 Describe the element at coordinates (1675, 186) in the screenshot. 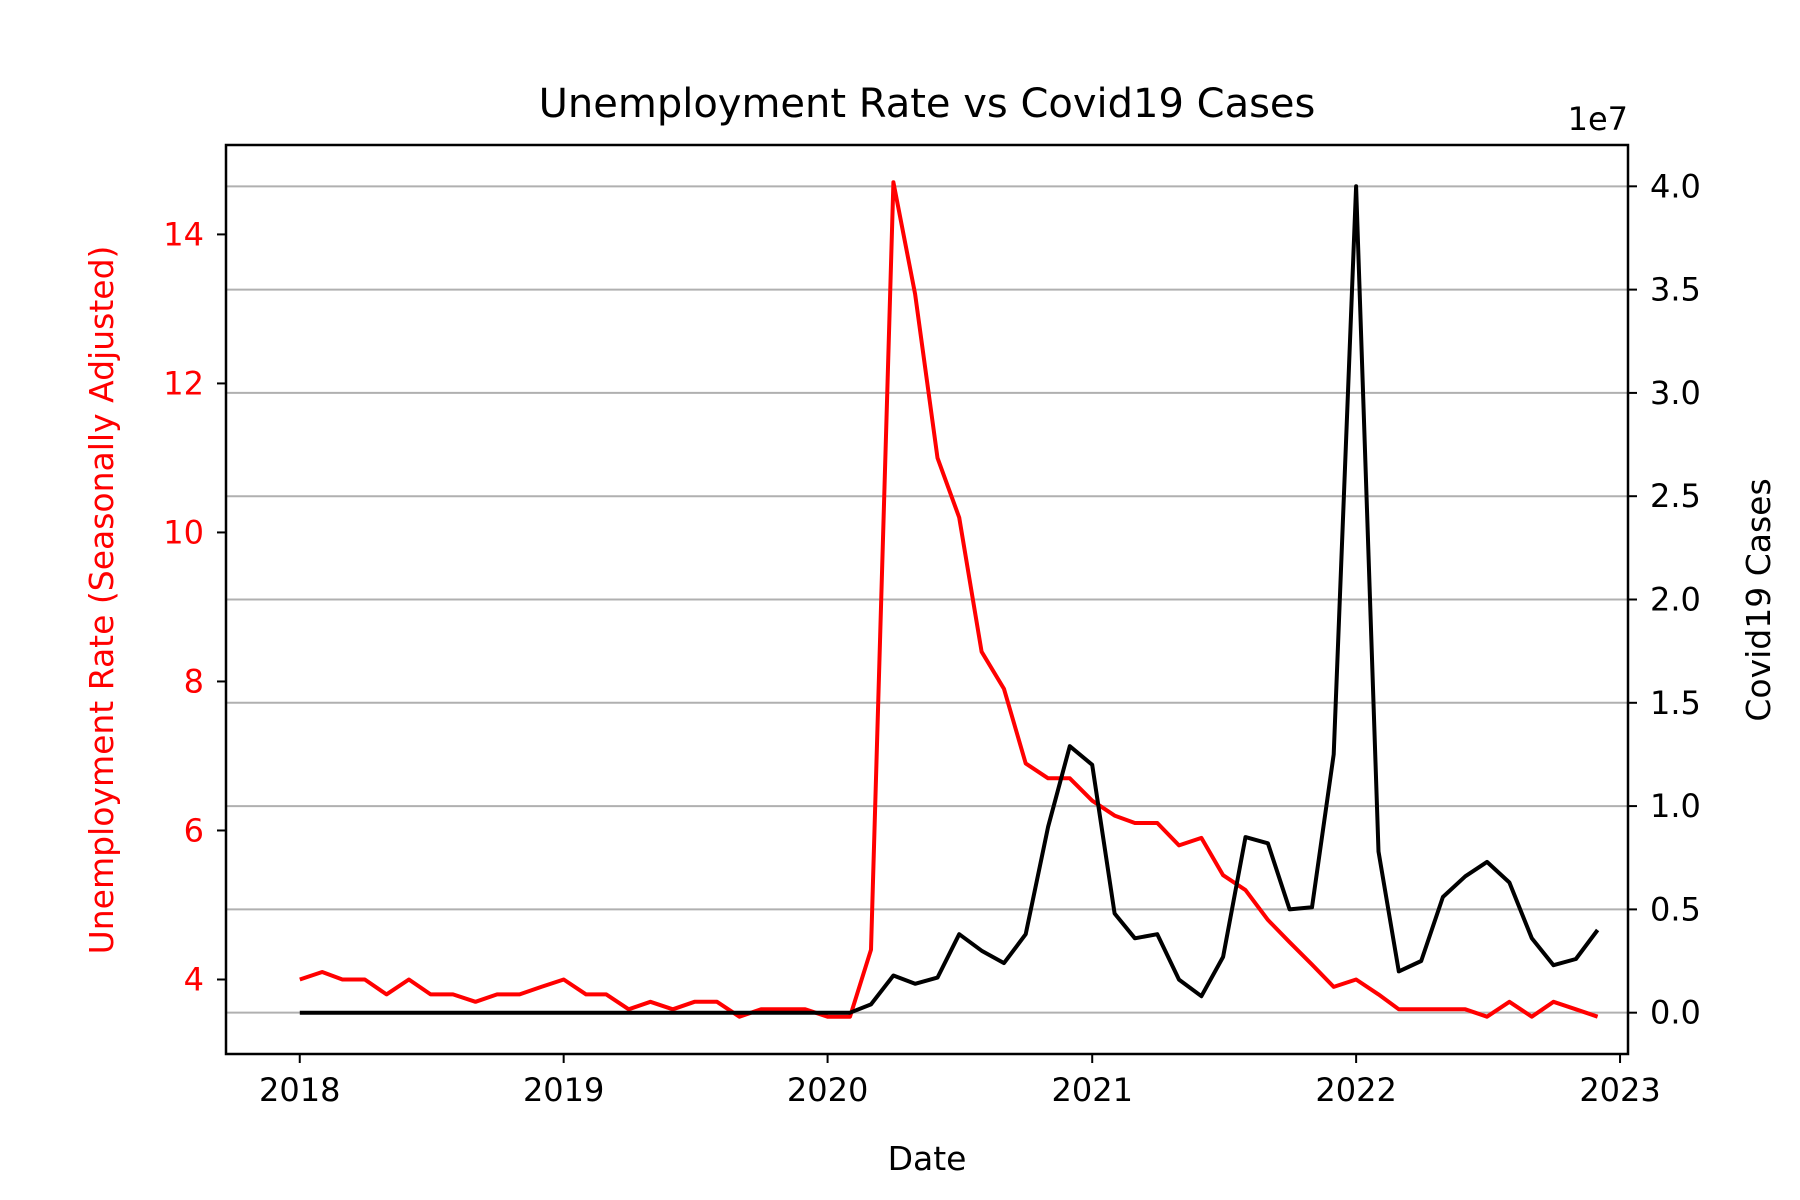

I see `y-right-tick-label-4.0: 4.0` at that location.